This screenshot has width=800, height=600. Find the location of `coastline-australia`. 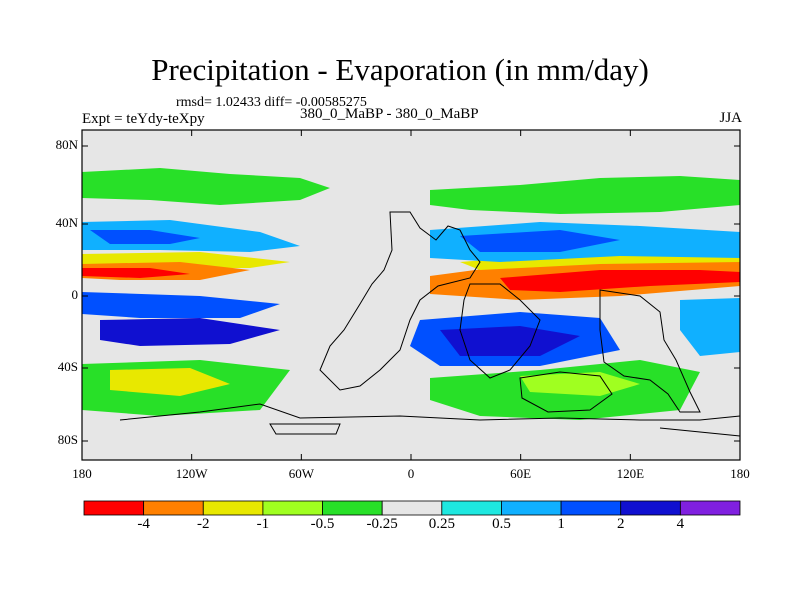

coastline-australia is located at coordinates (566, 392).